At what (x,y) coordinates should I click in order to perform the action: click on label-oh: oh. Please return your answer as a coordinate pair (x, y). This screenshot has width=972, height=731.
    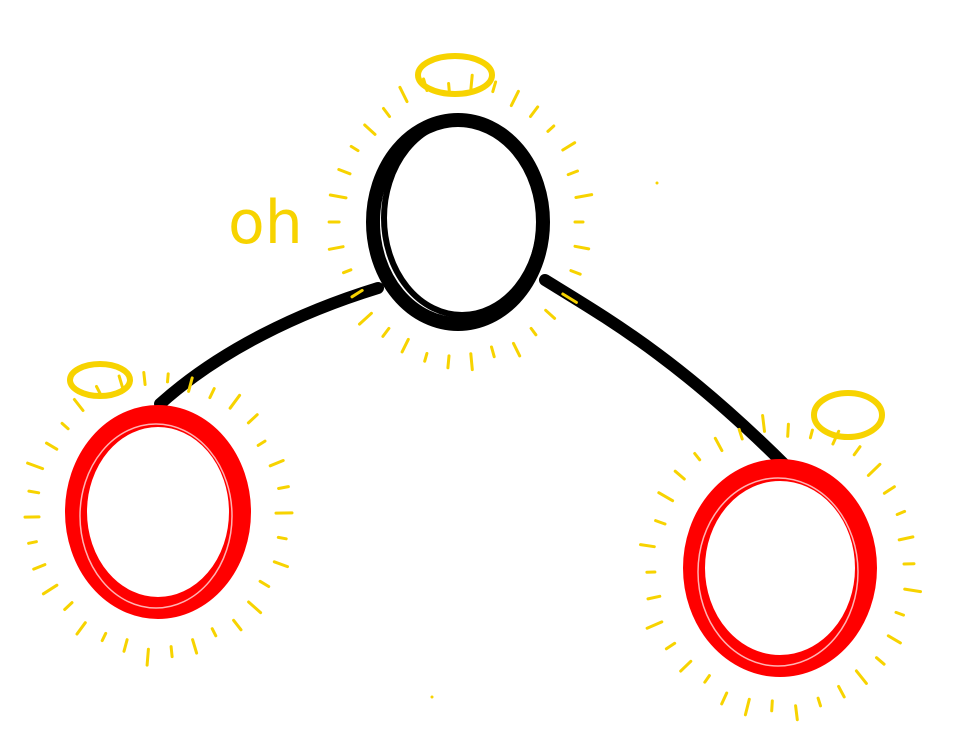
    Looking at the image, I should click on (265, 223).